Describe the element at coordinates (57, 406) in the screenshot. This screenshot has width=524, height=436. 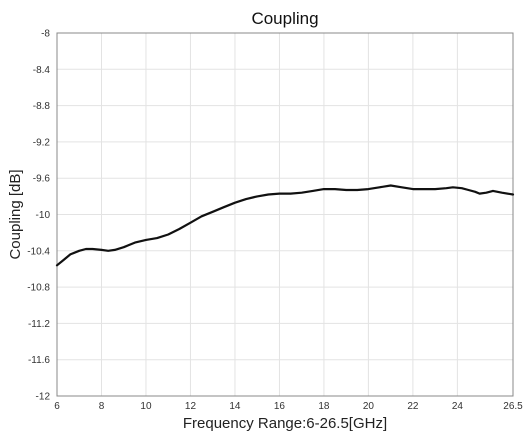
I see `x-tick-label: 6` at that location.